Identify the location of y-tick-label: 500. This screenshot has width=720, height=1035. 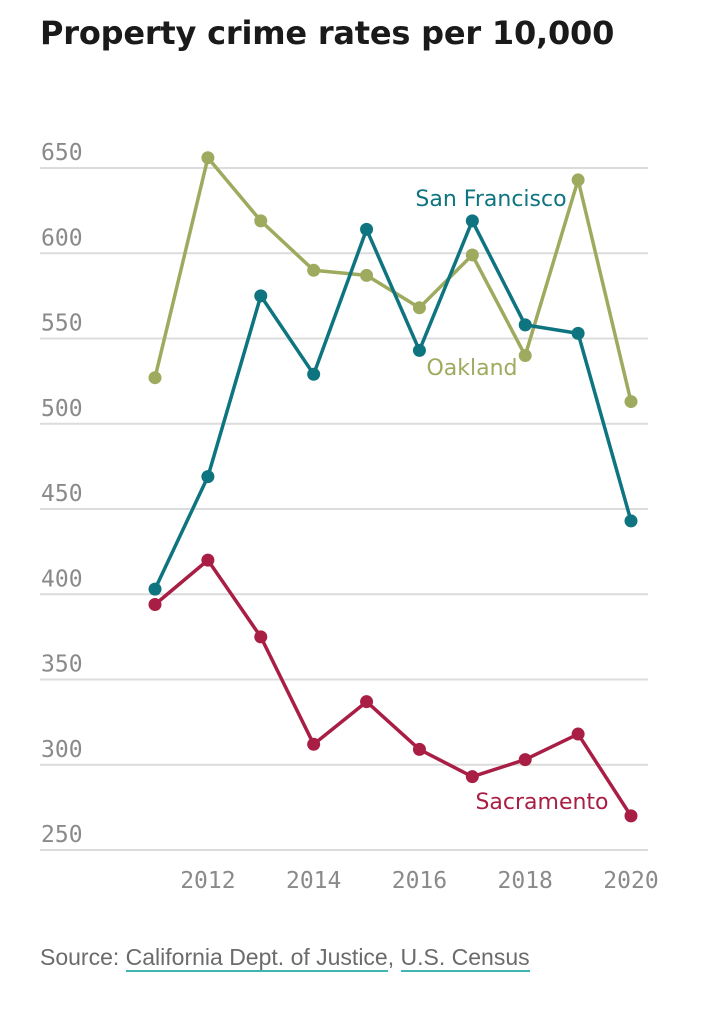
(62, 409).